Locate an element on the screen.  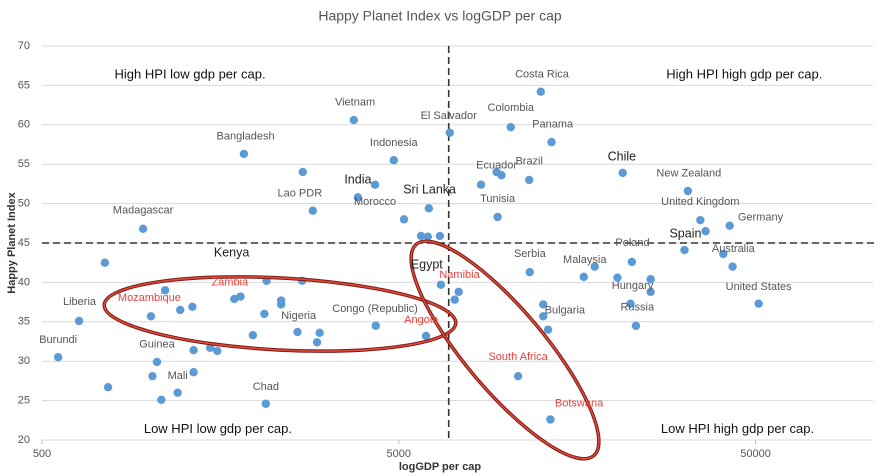
y-tick-label: 30 is located at coordinates (24, 361).